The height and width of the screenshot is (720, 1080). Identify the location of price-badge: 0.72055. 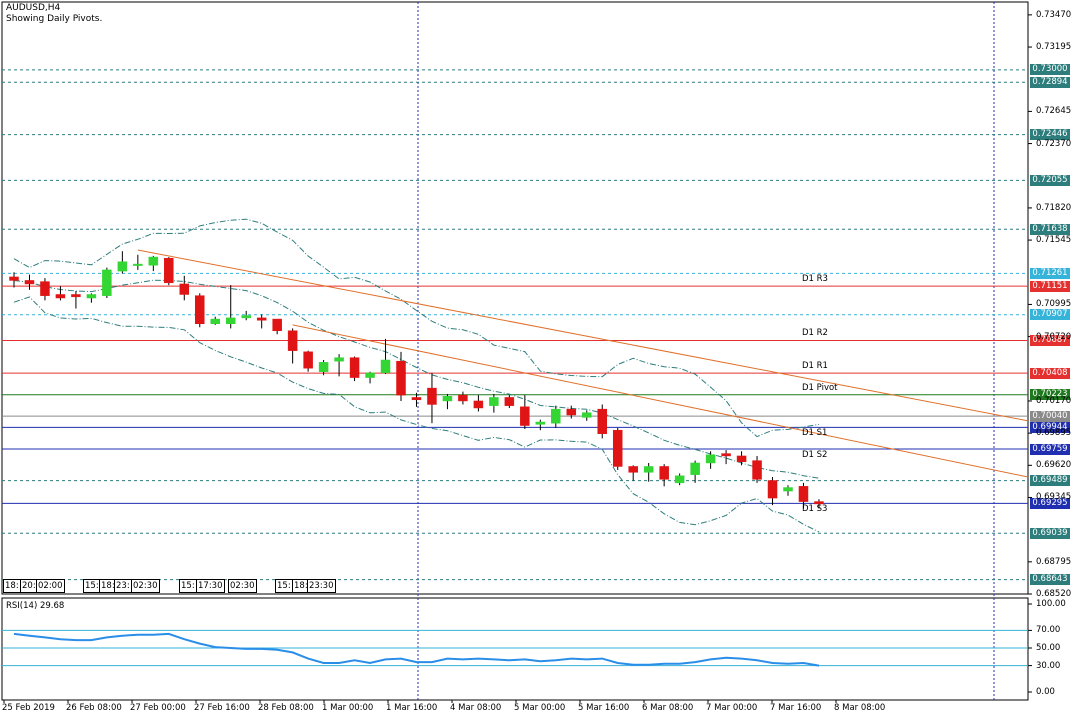
(1050, 180).